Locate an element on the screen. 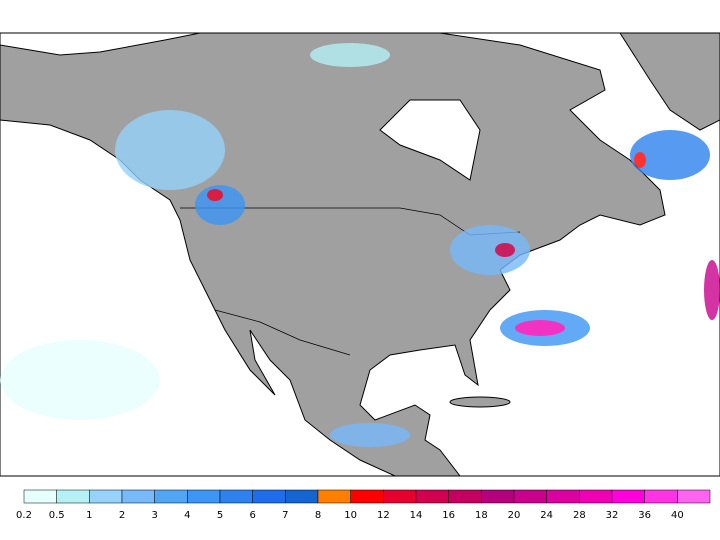 The width and height of the screenshot is (720, 540). colorbar-label: 0.5 is located at coordinates (57, 515).